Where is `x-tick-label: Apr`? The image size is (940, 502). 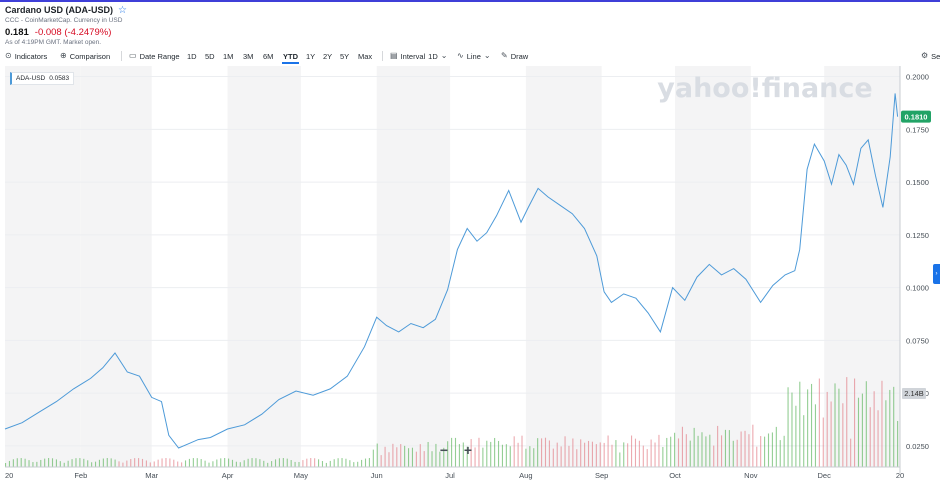 x-tick-label: Apr is located at coordinates (228, 475).